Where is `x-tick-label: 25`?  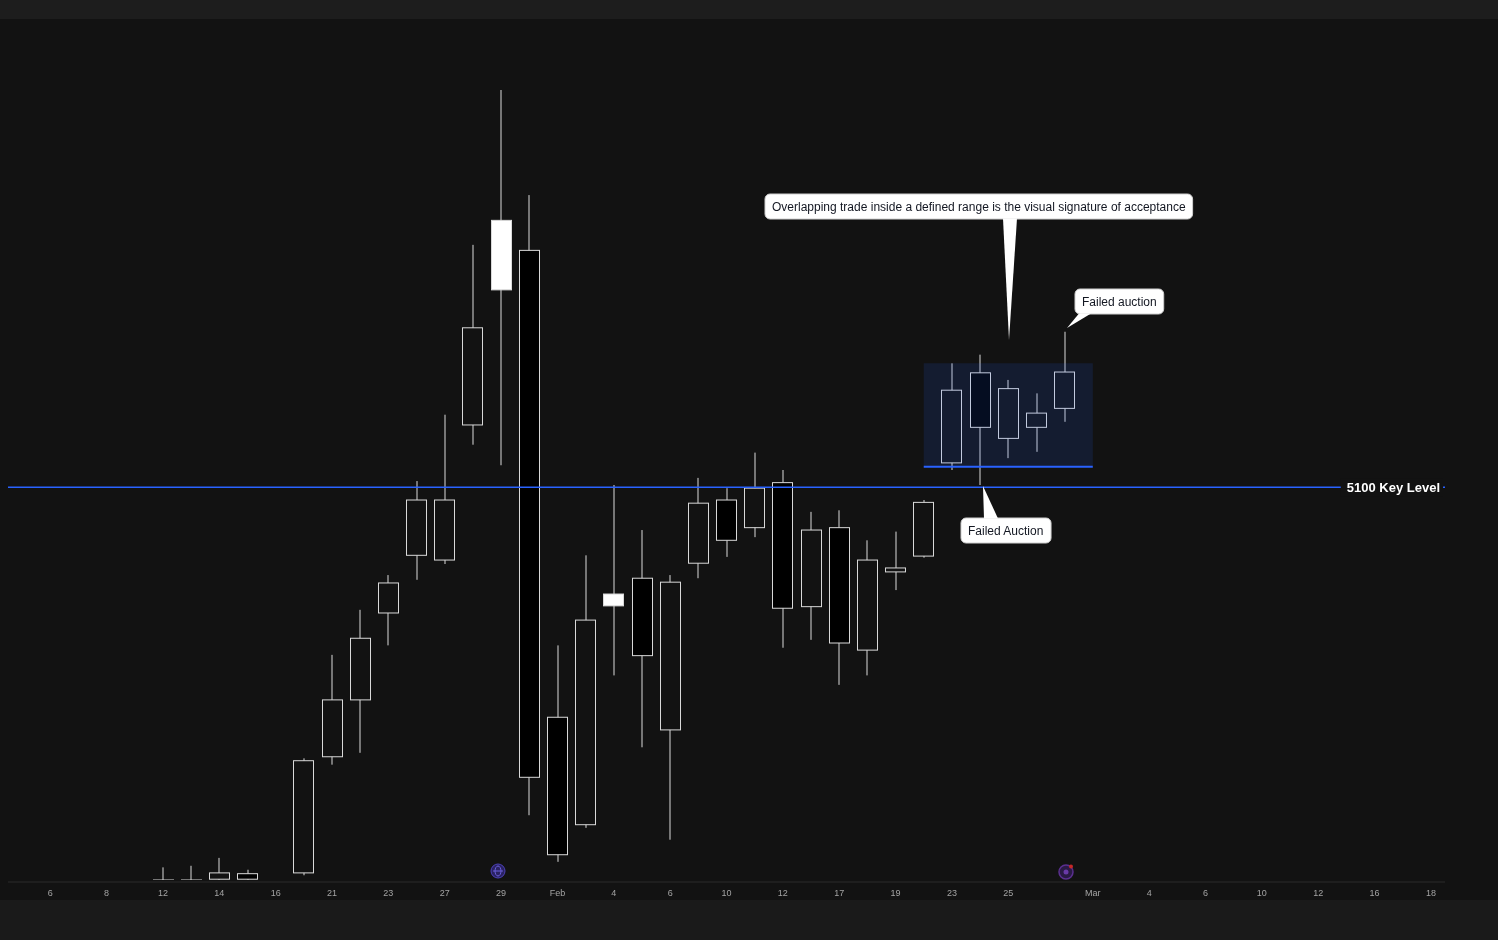 x-tick-label: 25 is located at coordinates (1008, 893).